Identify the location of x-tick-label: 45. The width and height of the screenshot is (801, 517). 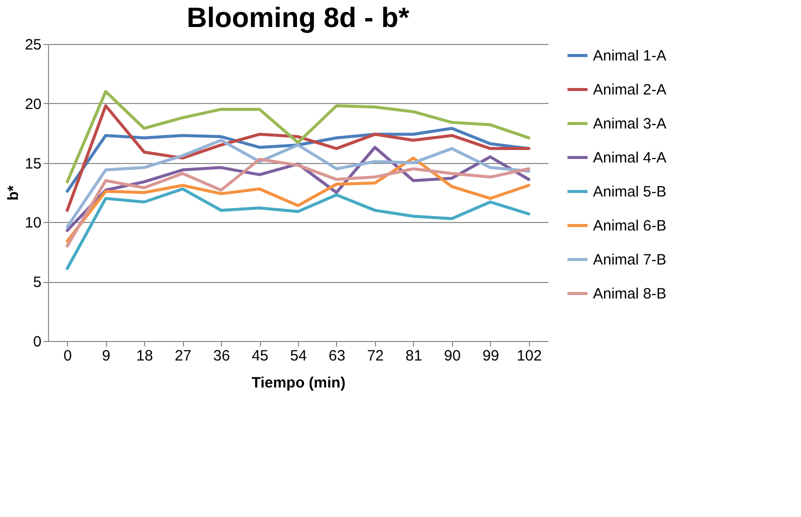
(260, 356).